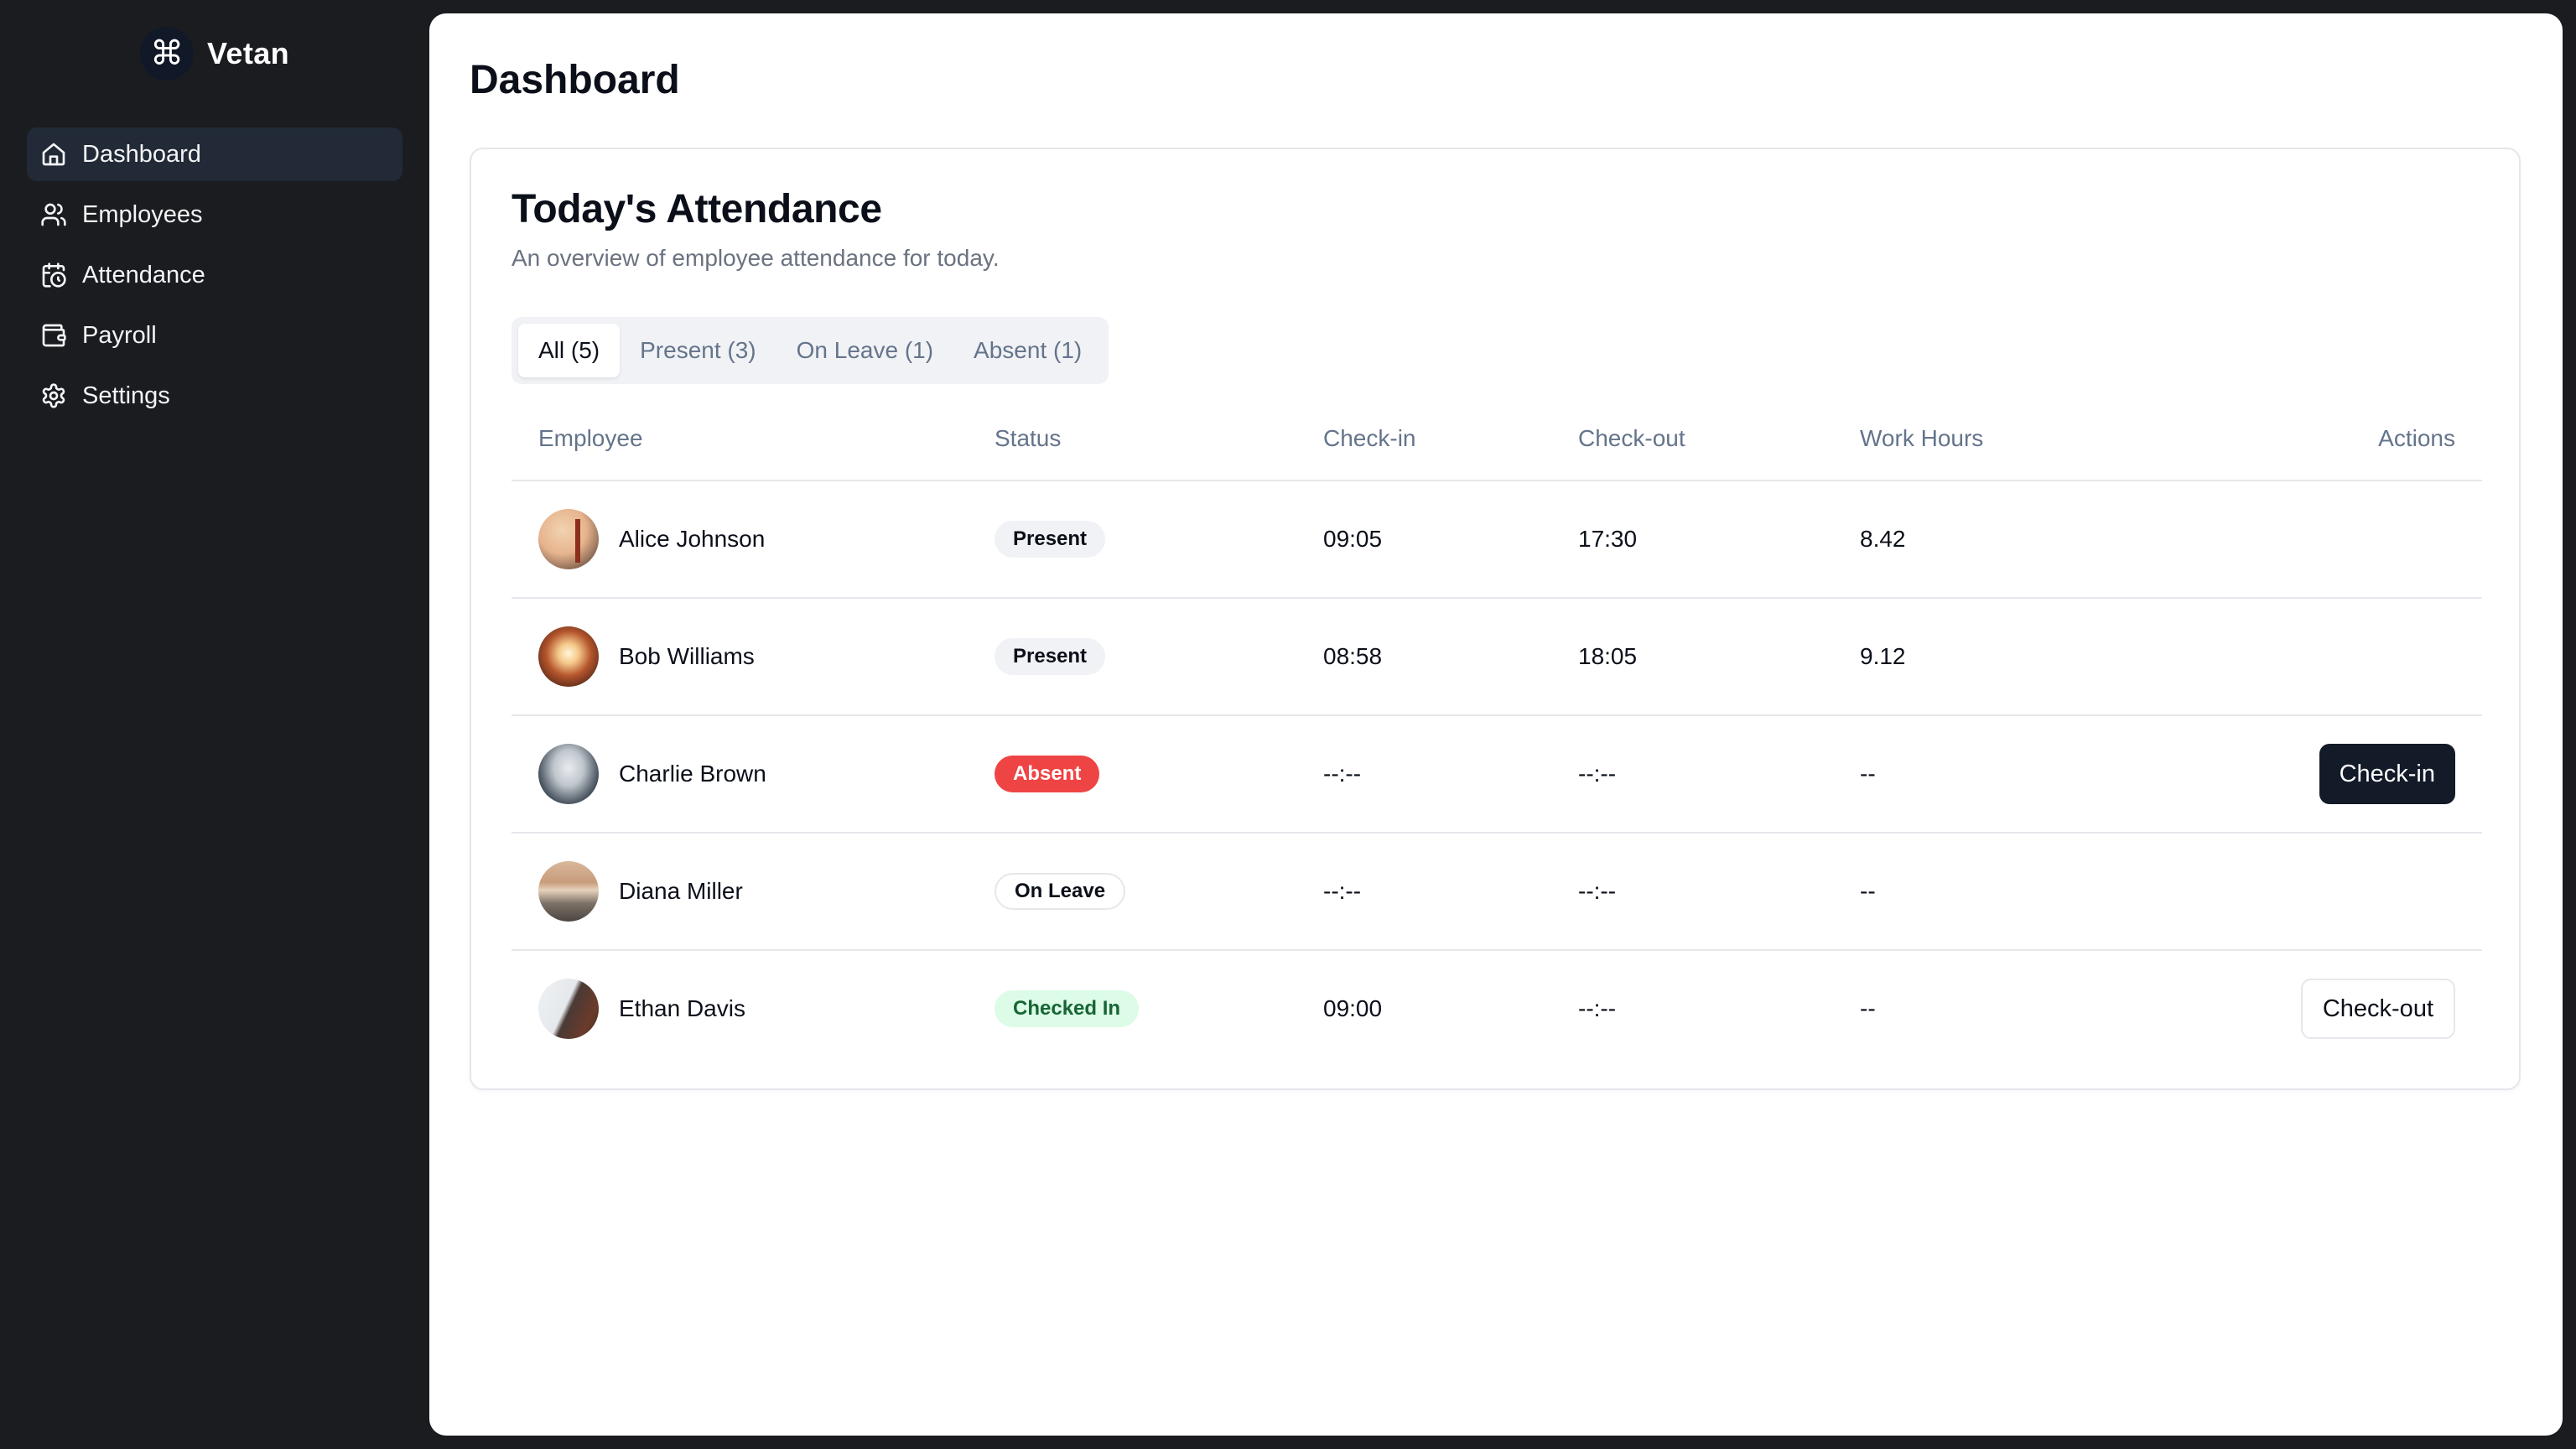 This screenshot has height=1449, width=2576. I want to click on employee-name: Diana Miller, so click(681, 891).